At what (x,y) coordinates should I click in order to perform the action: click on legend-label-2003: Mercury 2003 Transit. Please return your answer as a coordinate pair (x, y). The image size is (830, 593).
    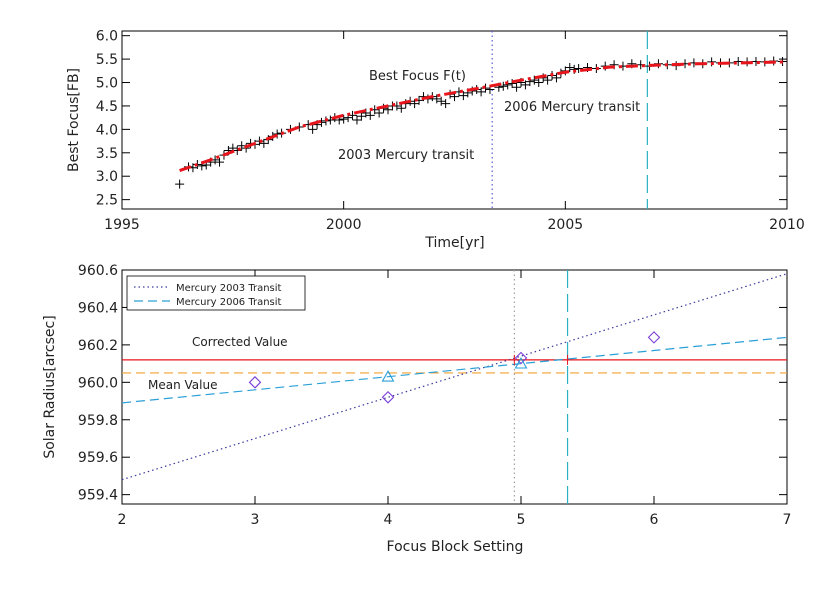
    Looking at the image, I should click on (229, 288).